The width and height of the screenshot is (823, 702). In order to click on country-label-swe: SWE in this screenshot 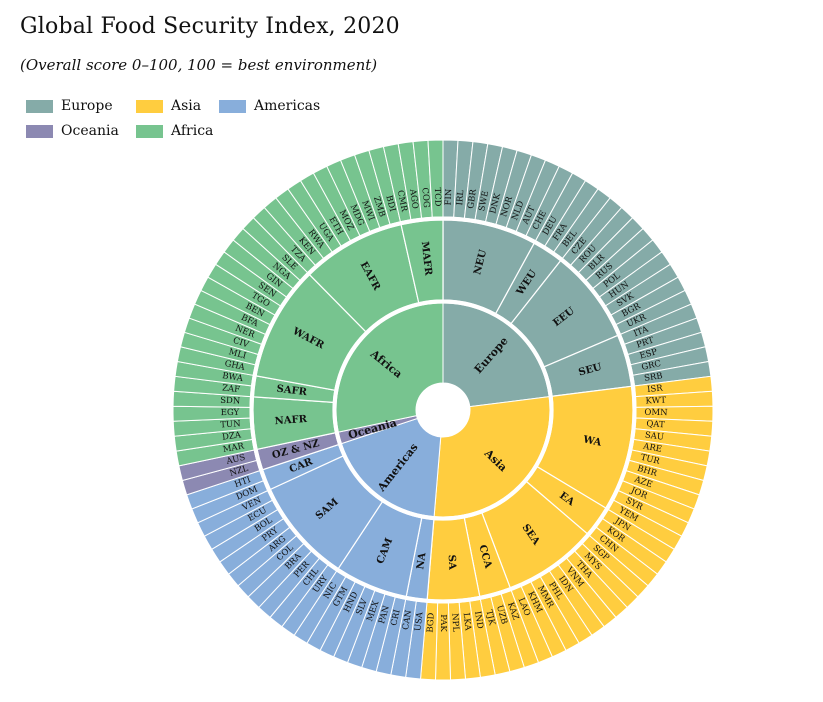, I will do `click(484, 201)`.